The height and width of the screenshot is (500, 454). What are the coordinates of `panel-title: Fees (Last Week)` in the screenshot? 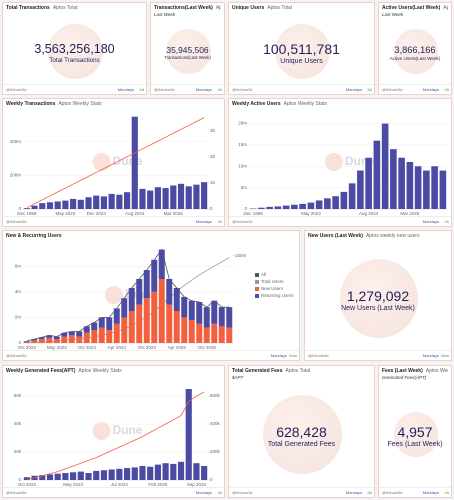 It's located at (402, 371).